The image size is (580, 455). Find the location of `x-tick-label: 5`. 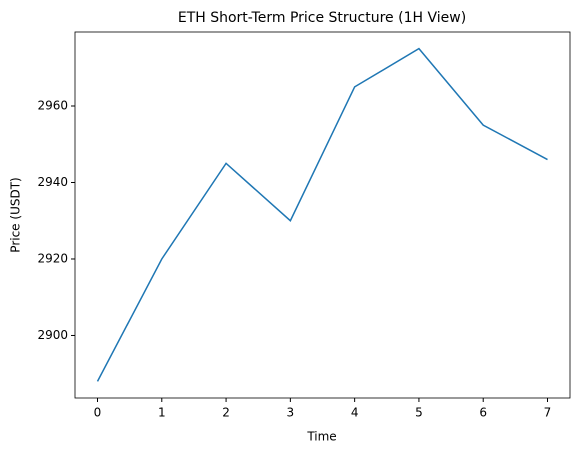

x-tick-label: 5 is located at coordinates (419, 413).